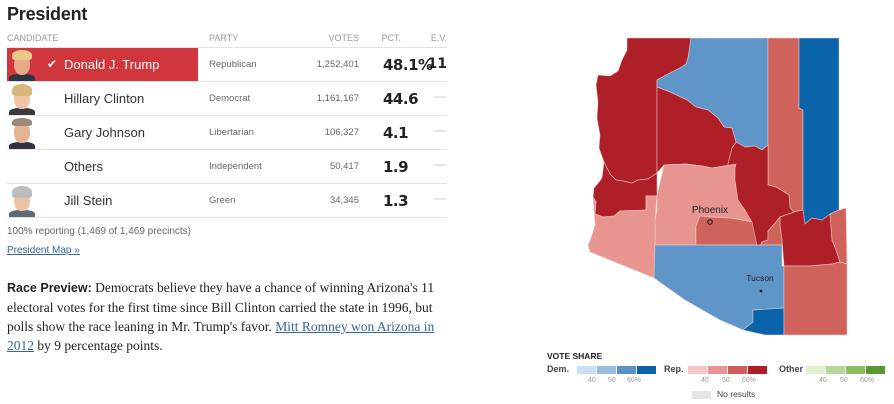 The height and width of the screenshot is (404, 894). I want to click on trump-photo, so click(22, 65).